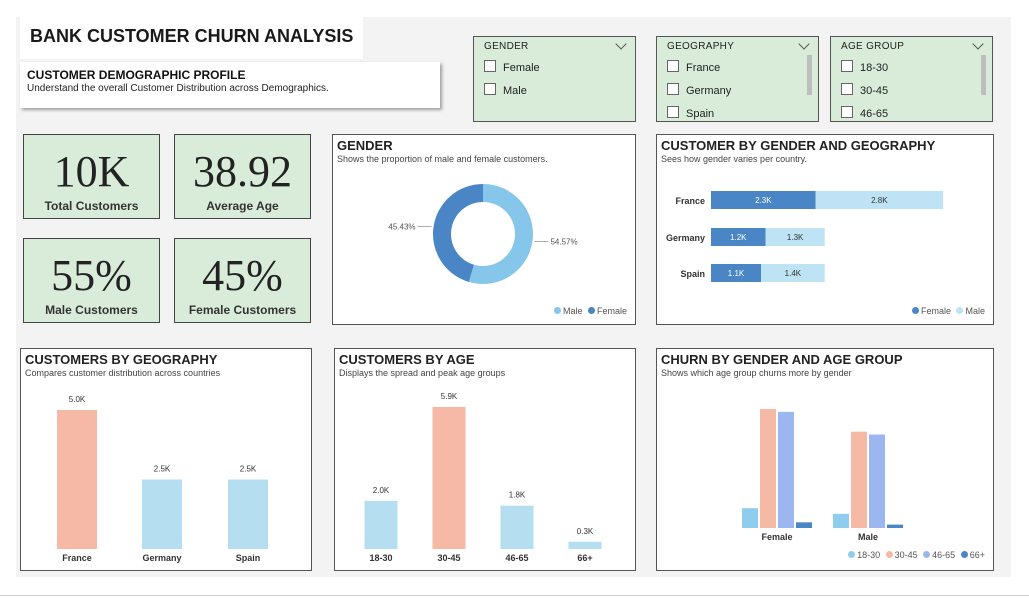 Image resolution: width=1029 pixels, height=599 pixels. Describe the element at coordinates (864, 67) in the screenshot. I see `age-option-18-30: 18-30` at that location.